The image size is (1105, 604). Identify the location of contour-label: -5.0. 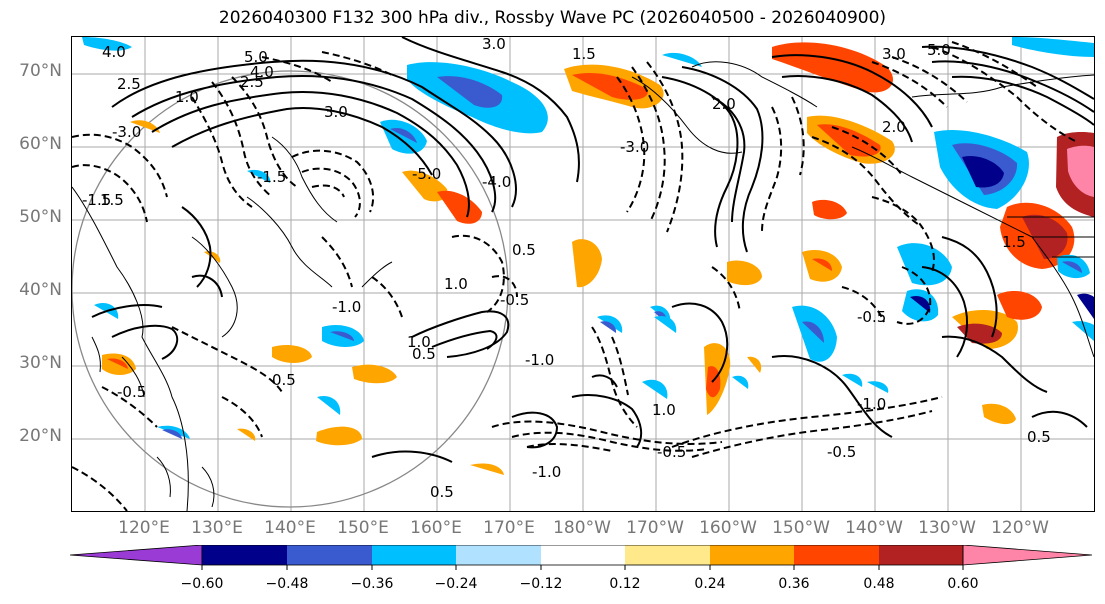
(426, 174).